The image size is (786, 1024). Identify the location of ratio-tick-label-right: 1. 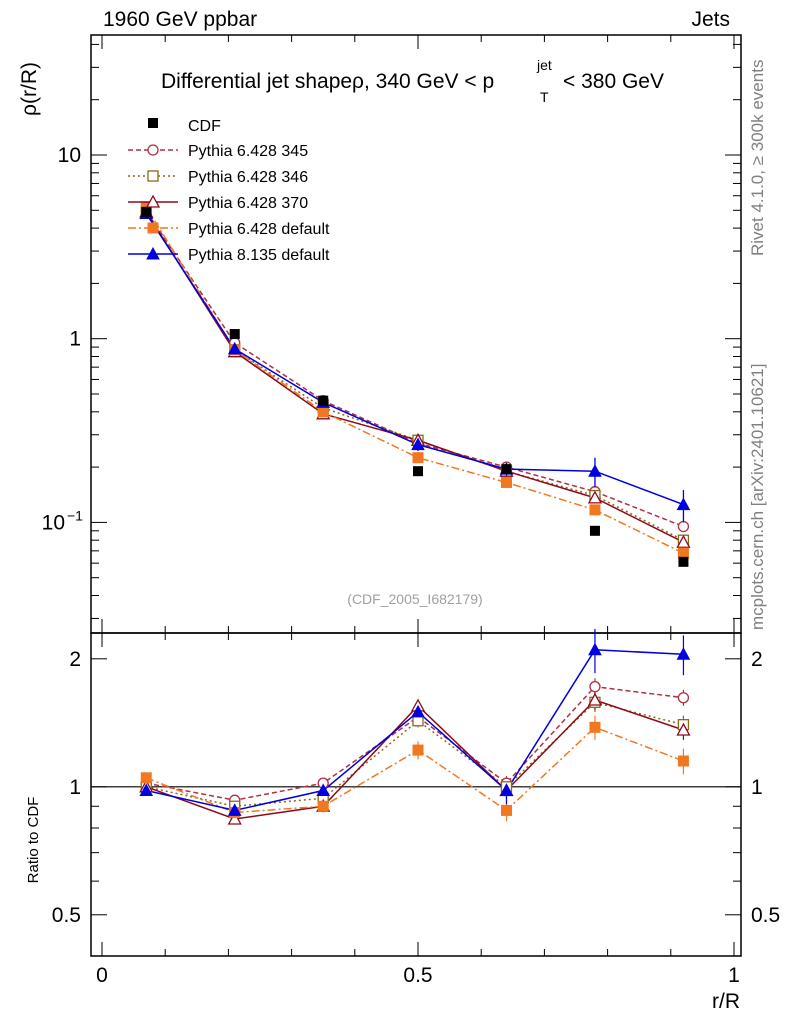
(757, 787).